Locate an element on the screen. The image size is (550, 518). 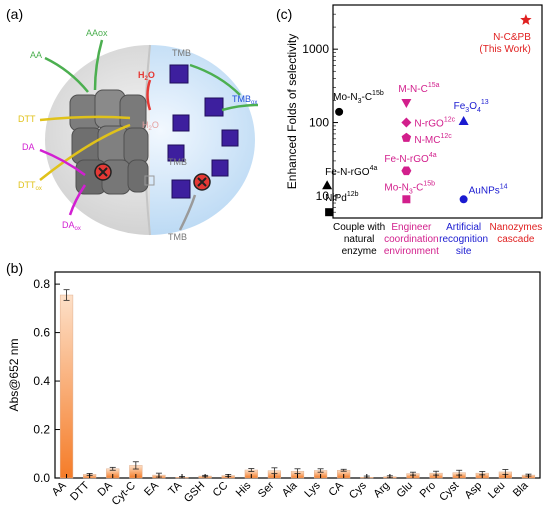
label-tmb-bottom: TMB is located at coordinates (177, 237).